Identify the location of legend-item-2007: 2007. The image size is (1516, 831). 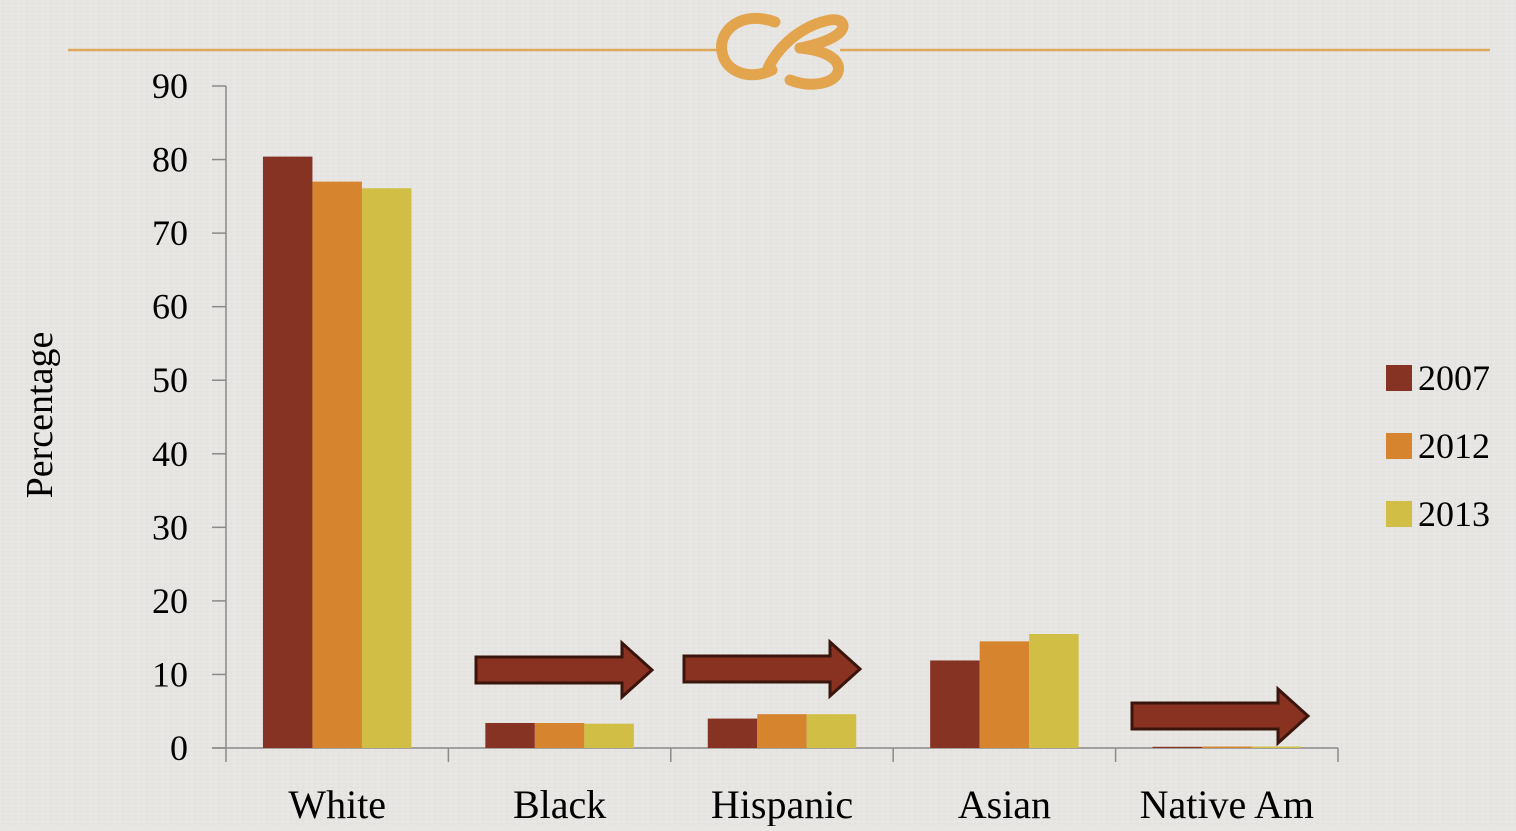
(1438, 378).